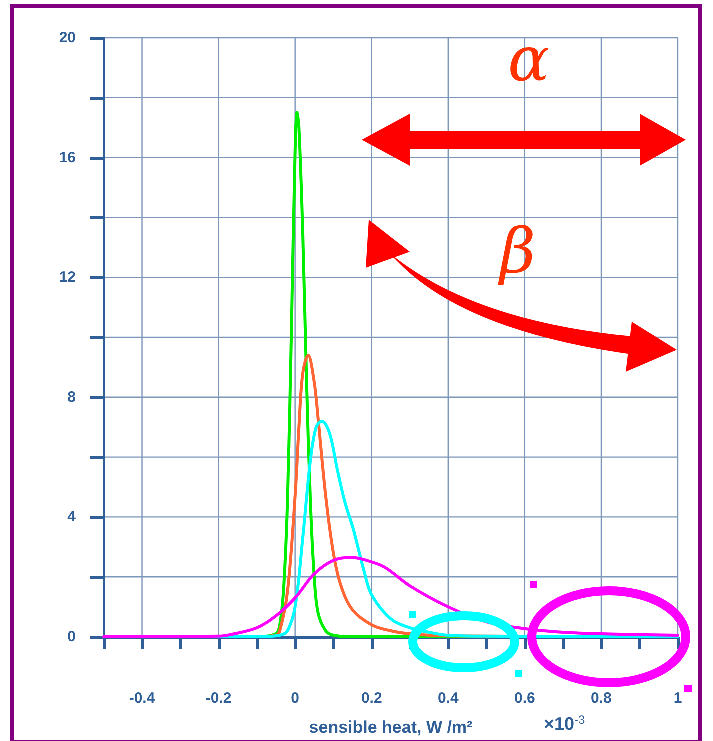 This screenshot has height=741, width=713. Describe the element at coordinates (449, 698) in the screenshot. I see `x-tick-label: 0.4` at that location.